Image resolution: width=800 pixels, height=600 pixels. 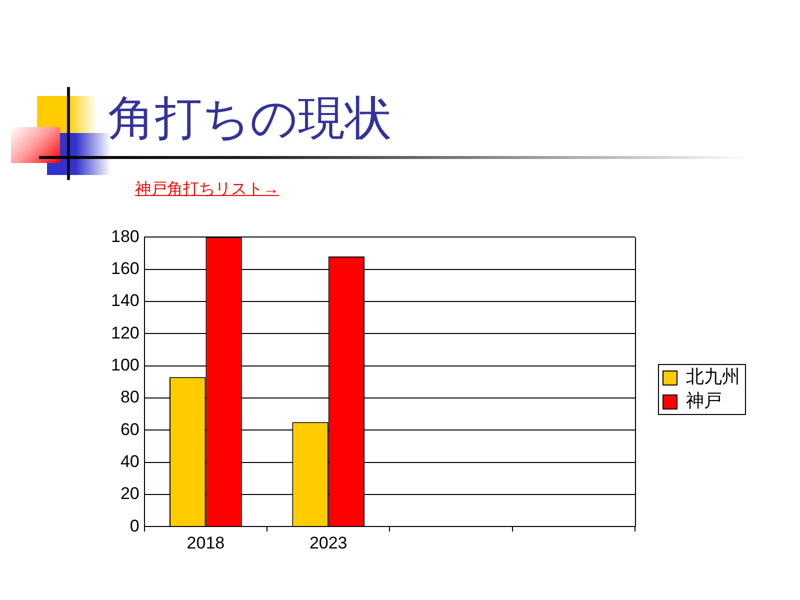 I want to click on y-tick-label: 120, so click(x=125, y=332).